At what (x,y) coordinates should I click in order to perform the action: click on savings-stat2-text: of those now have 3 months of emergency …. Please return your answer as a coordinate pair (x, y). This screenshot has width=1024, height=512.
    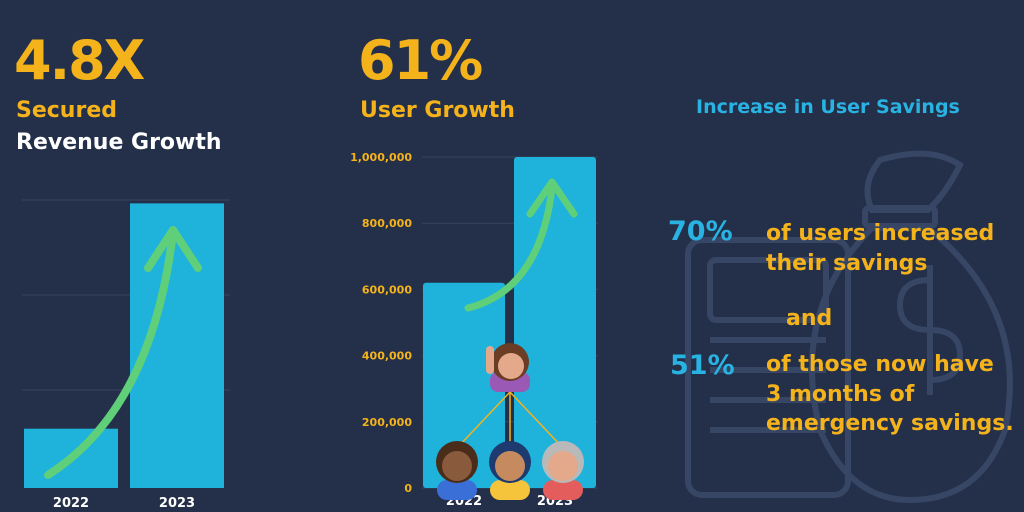
    Looking at the image, I should click on (890, 394).